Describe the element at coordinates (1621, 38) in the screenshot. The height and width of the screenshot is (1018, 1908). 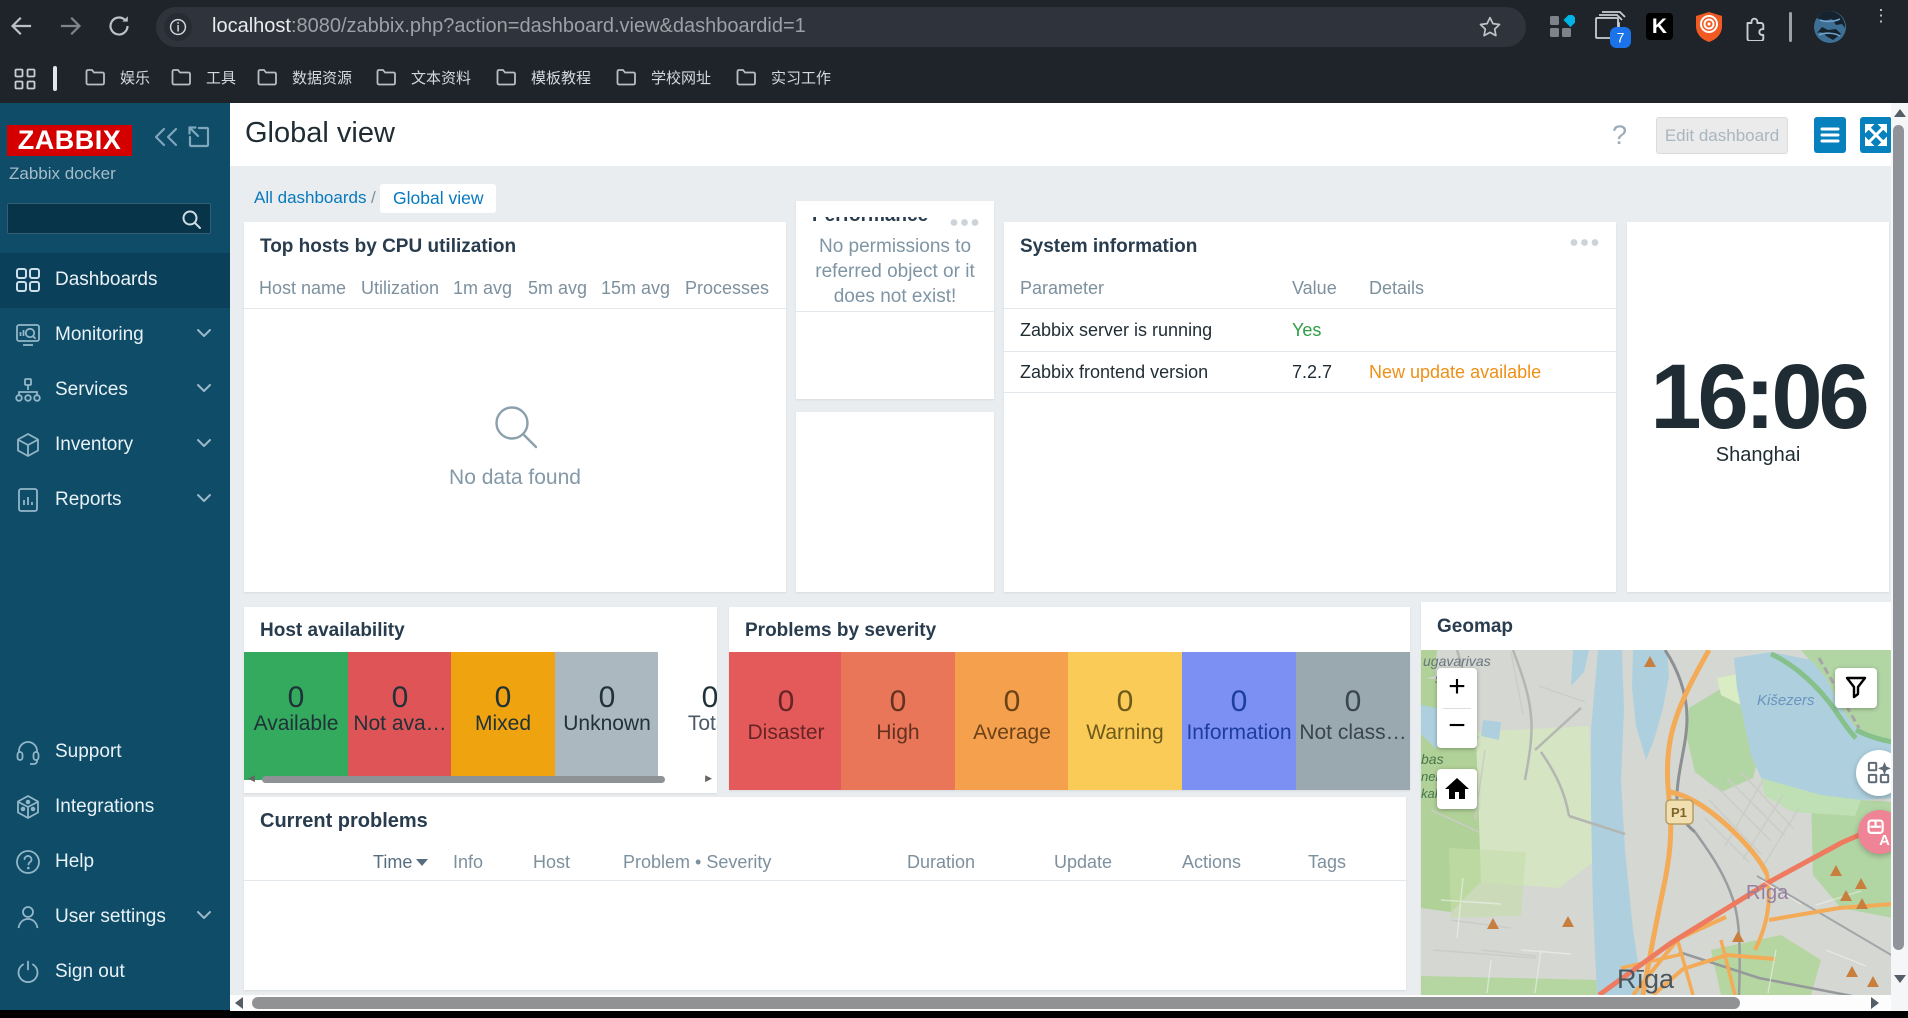
I see `svg-text: 7` at that location.